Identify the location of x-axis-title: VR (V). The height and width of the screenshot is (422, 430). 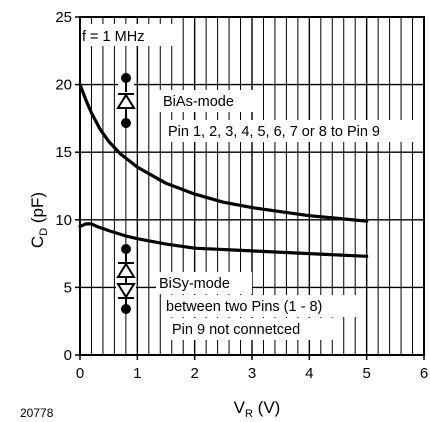
(257, 409).